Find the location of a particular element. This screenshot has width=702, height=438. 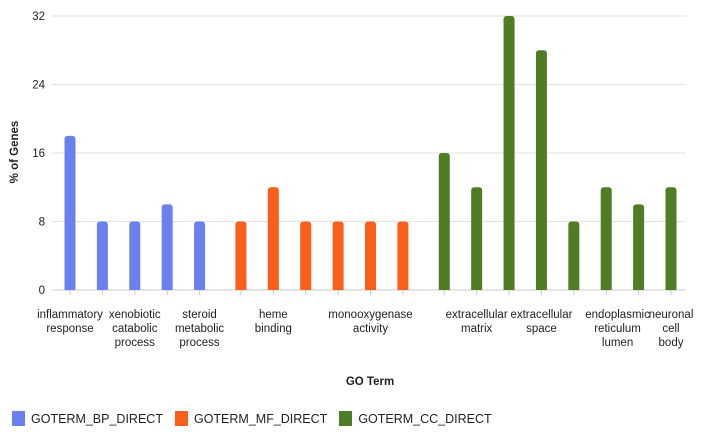

legend-item-bp: GOTERM_BP_DIRECT is located at coordinates (87, 418).